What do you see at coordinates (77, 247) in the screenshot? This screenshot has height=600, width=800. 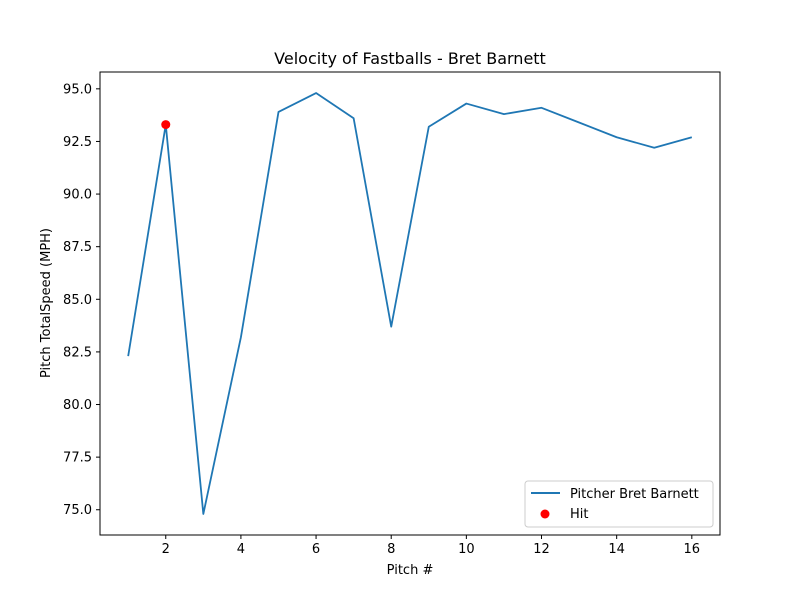 I see `y-tick-label: 87.5` at bounding box center [77, 247].